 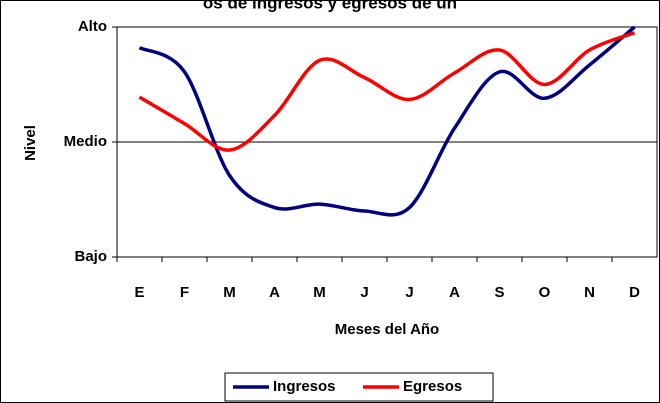 I want to click on y-axis-title: Nivel, so click(x=30, y=143).